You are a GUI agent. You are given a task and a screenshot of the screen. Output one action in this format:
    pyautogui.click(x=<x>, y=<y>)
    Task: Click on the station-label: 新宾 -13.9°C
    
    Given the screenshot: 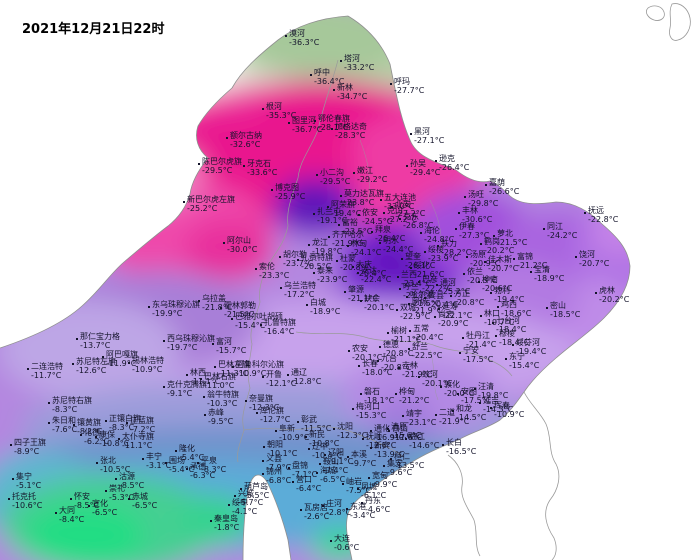 What is the action you would take?
    pyautogui.click(x=389, y=450)
    